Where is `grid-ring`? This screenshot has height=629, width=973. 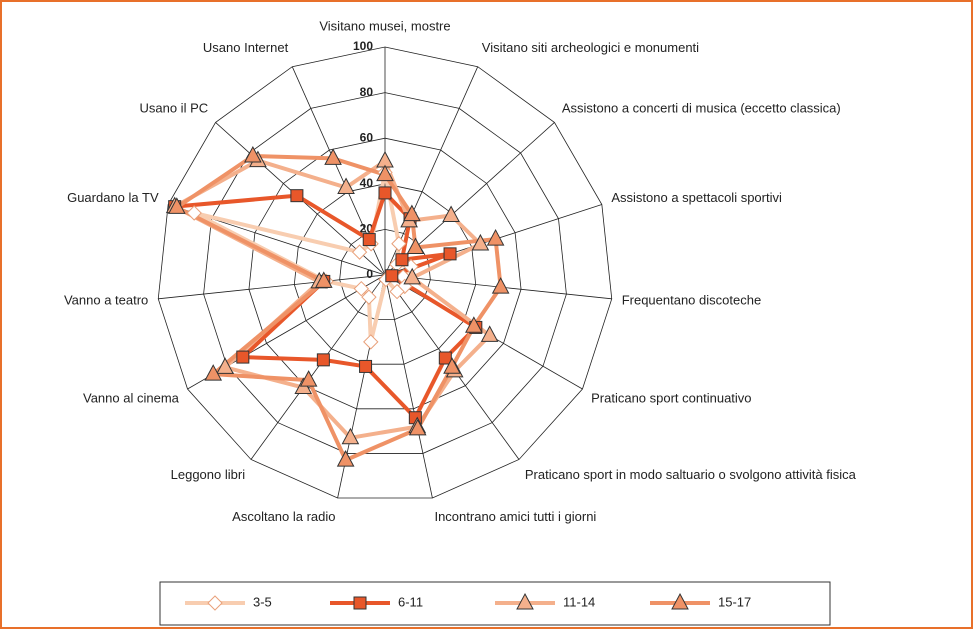 grid-ring is located at coordinates (385, 274).